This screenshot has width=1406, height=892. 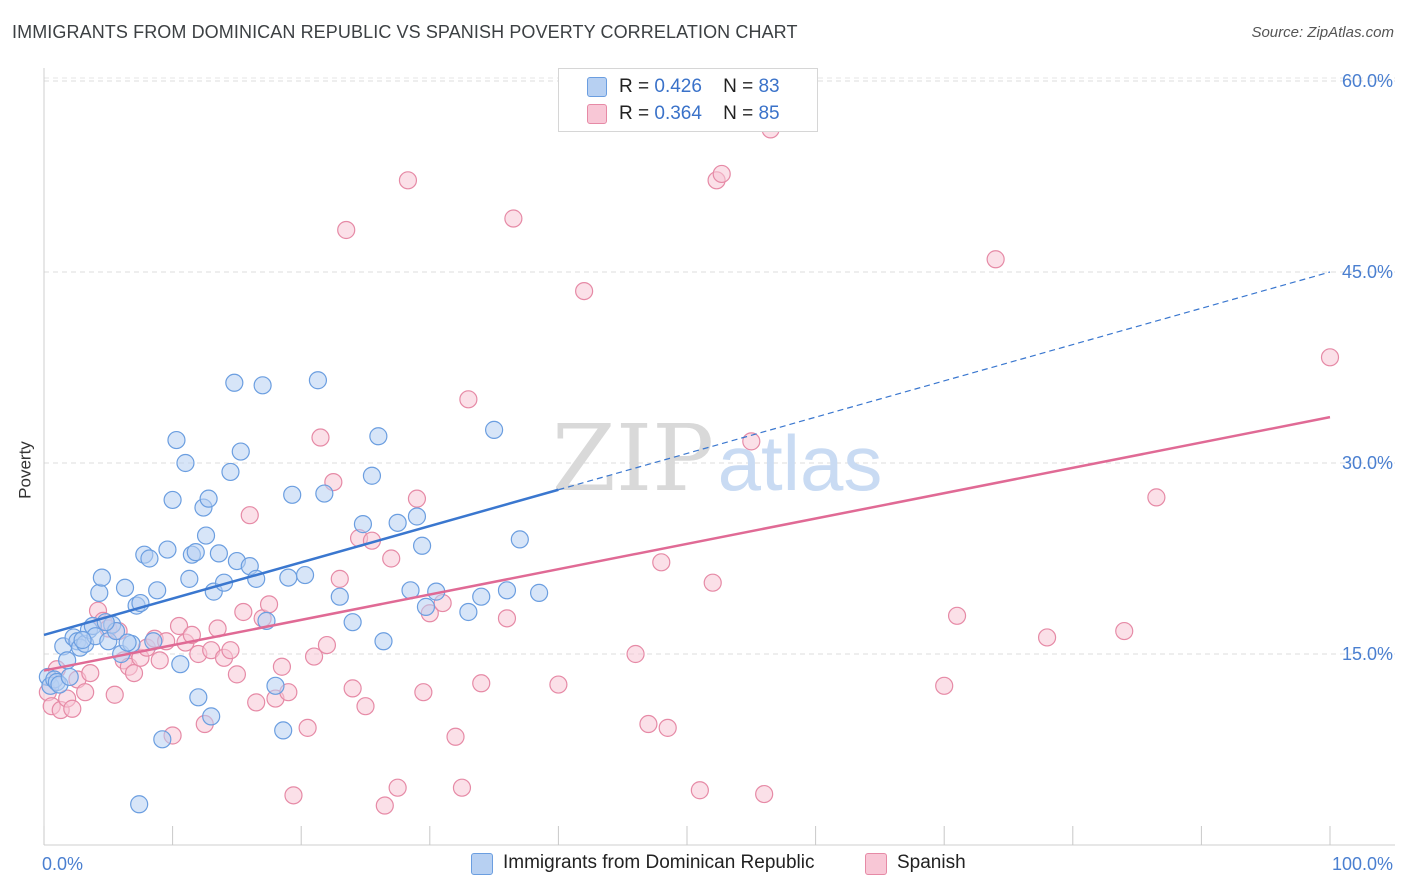 I want to click on legend-r-label: R =, so click(x=634, y=86).